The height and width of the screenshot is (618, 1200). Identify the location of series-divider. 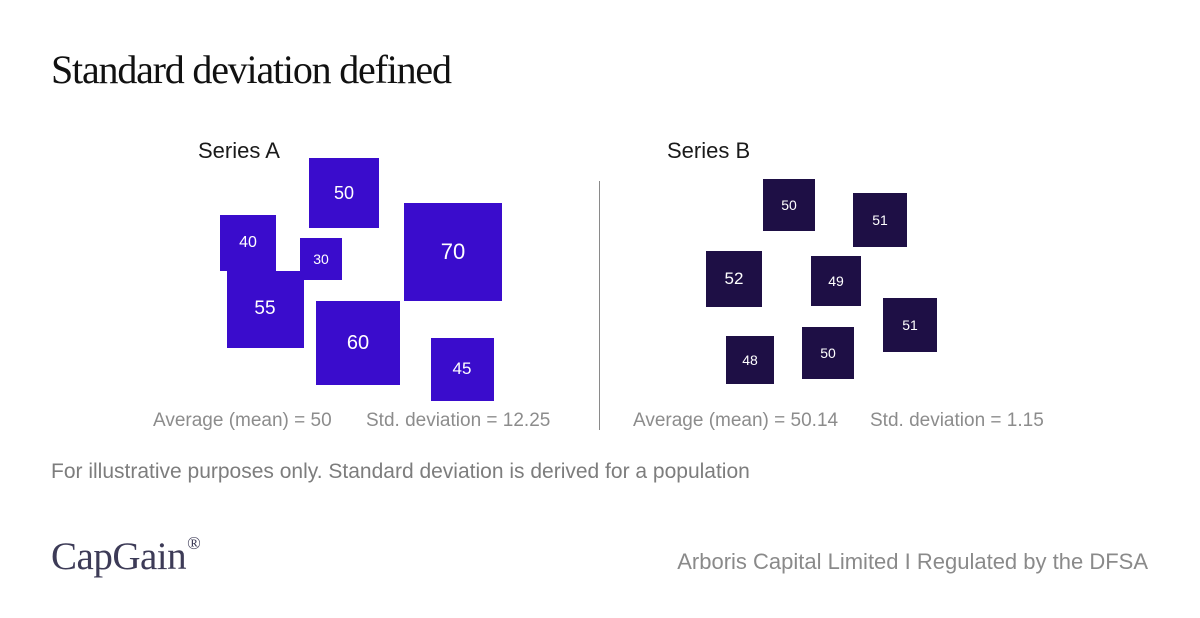
(599, 305).